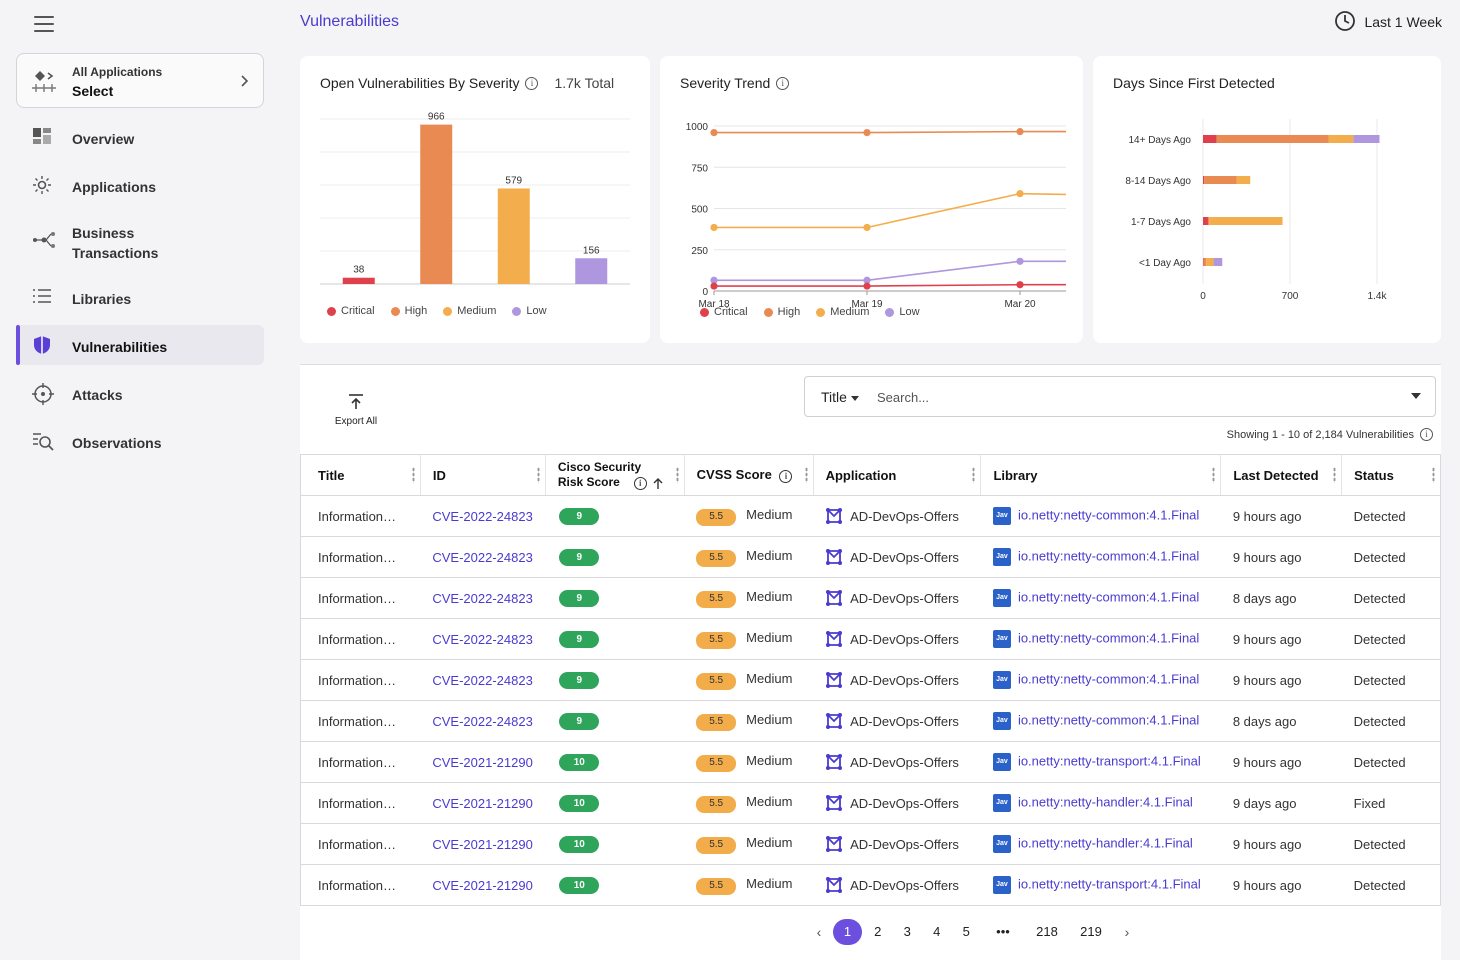 The width and height of the screenshot is (1460, 960). I want to click on nav-item-libraries: Libraries, so click(140, 297).